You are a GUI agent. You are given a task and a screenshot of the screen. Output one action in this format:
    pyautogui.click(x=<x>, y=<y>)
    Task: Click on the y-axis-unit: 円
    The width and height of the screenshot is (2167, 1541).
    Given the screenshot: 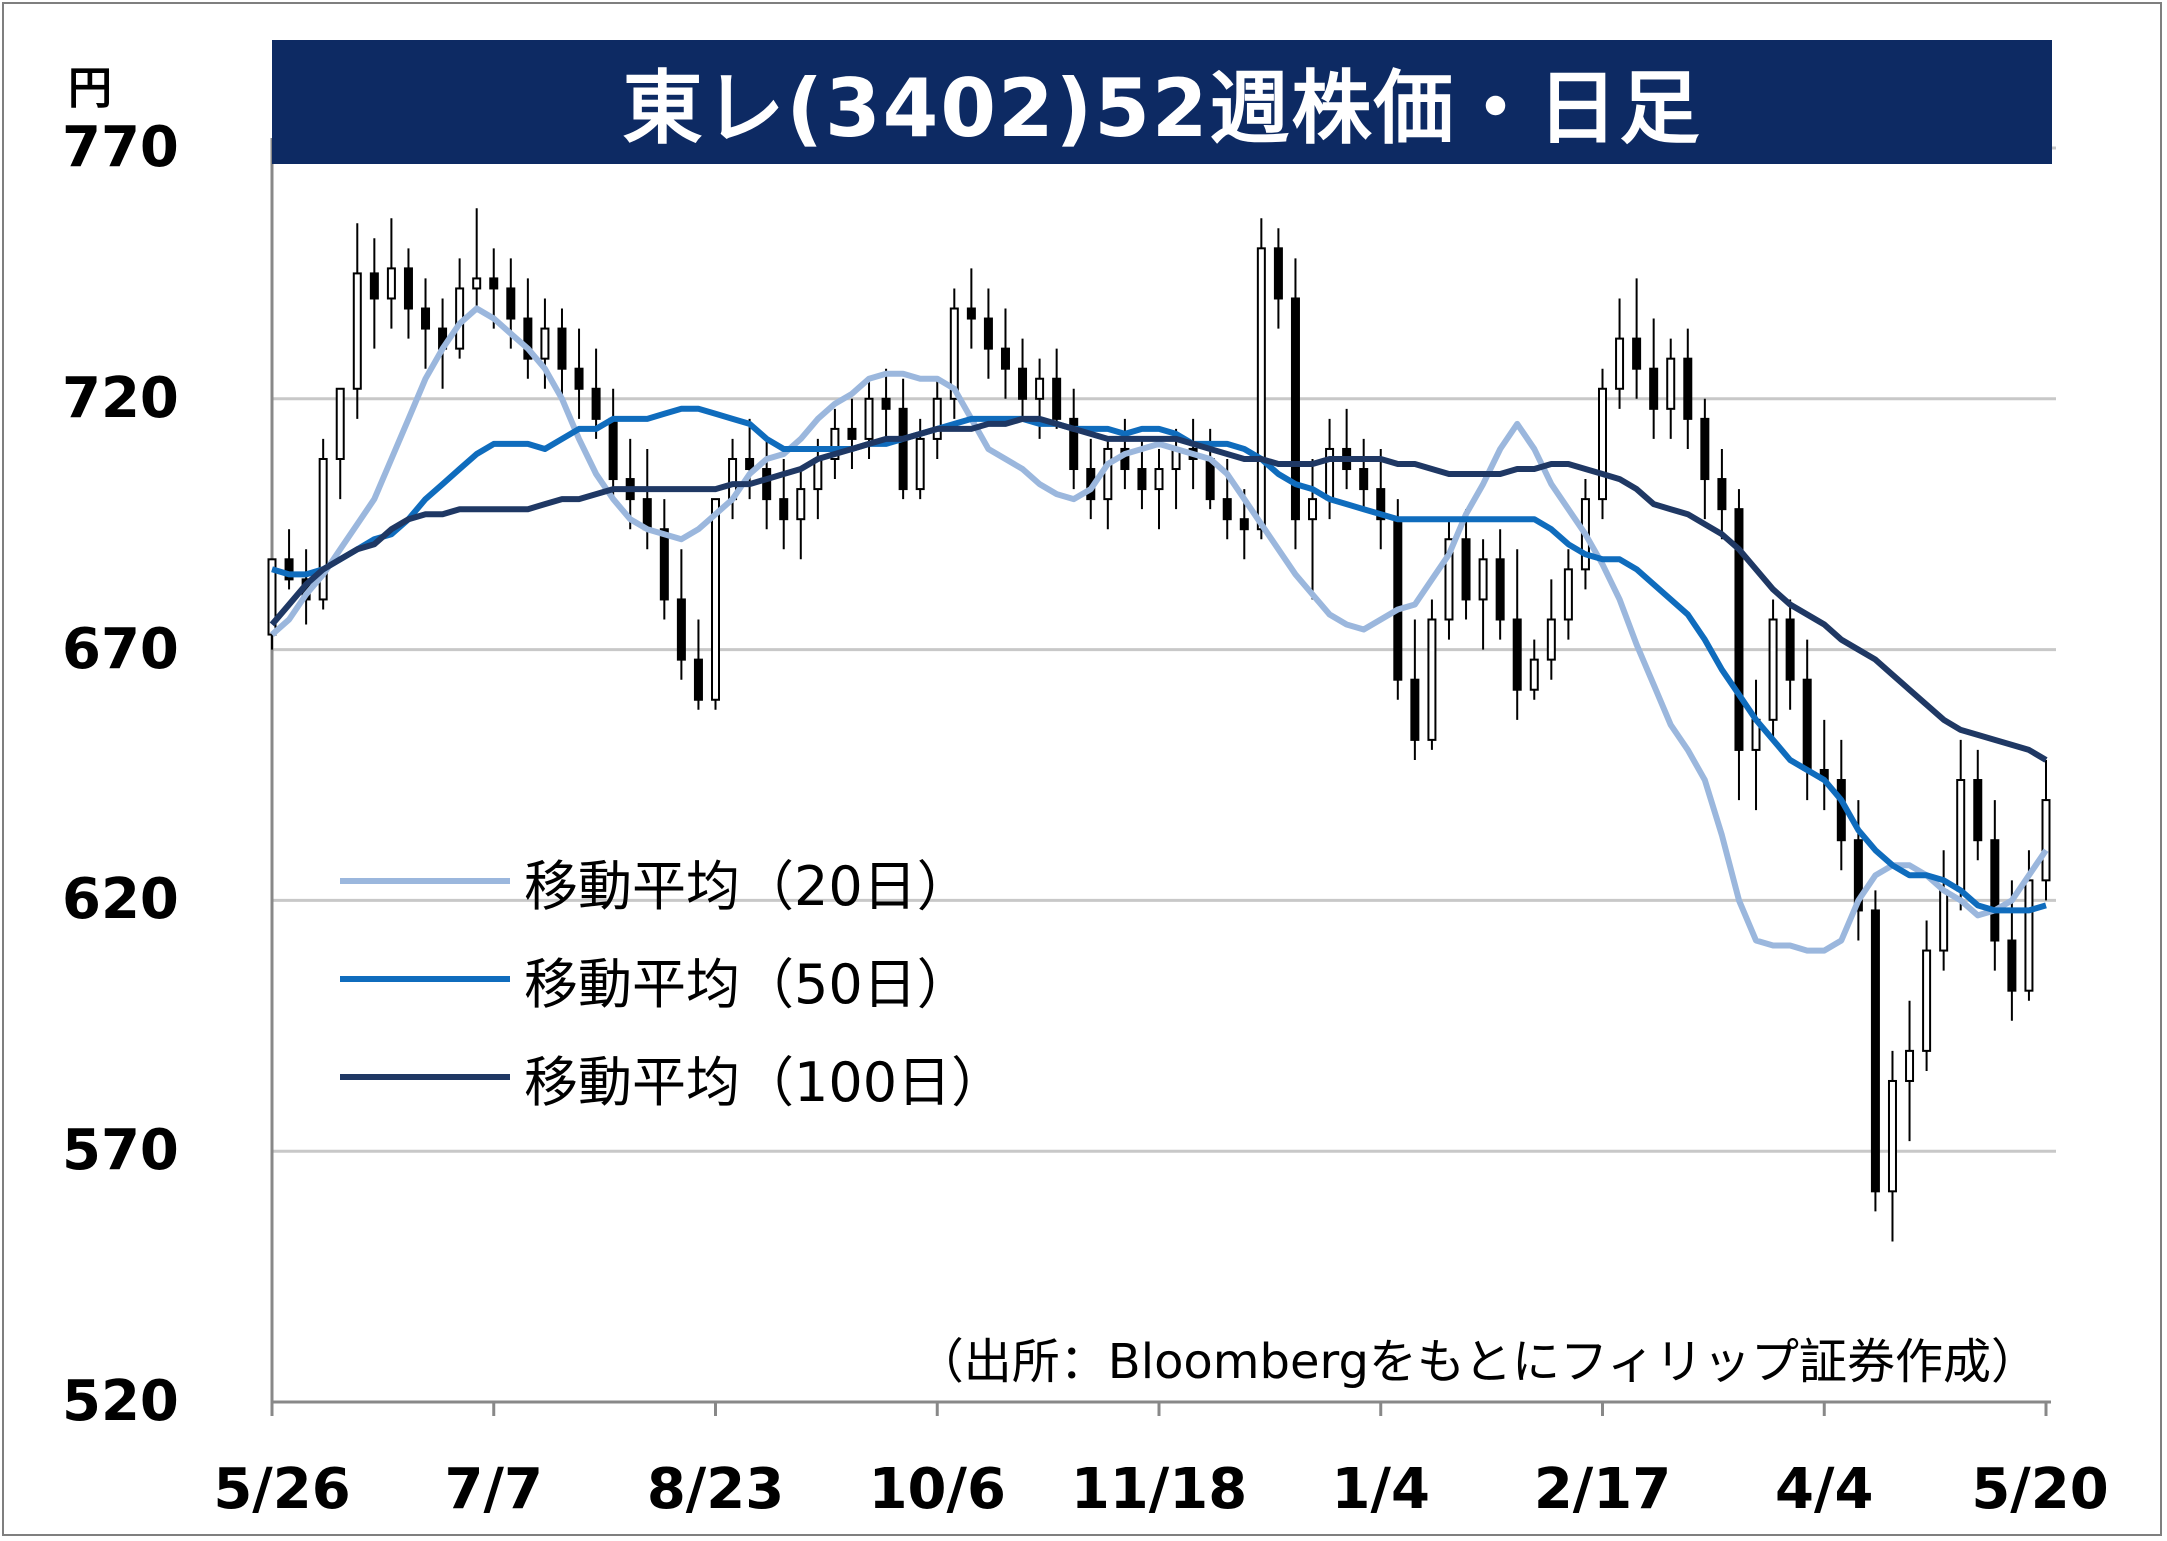 What is the action you would take?
    pyautogui.click(x=90, y=88)
    